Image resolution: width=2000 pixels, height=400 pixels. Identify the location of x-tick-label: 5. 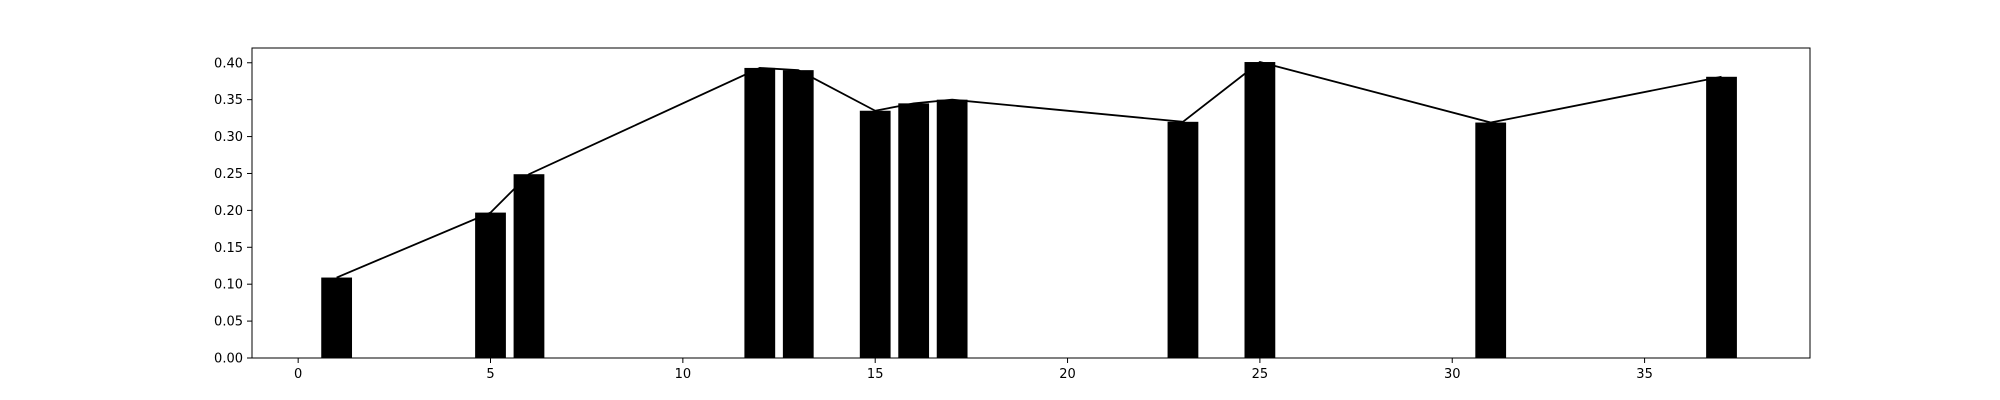
(490, 374).